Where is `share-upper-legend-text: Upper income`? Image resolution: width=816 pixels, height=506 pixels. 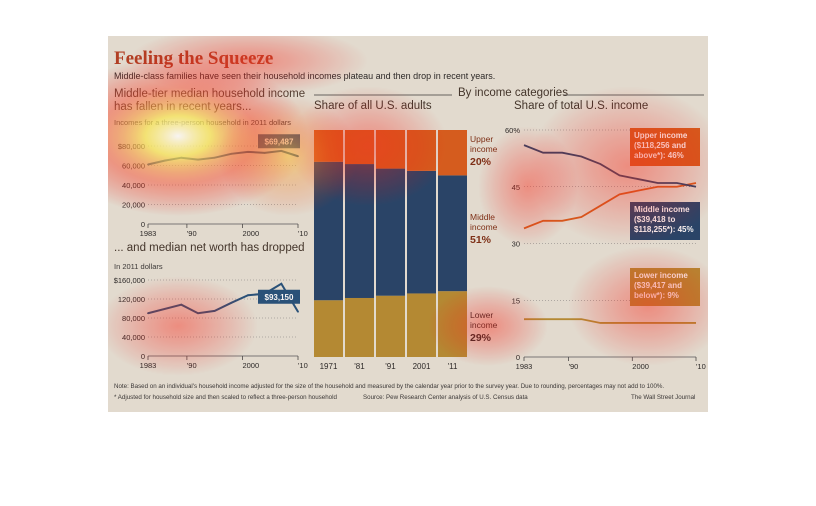 share-upper-legend-text: Upper income is located at coordinates (661, 135).